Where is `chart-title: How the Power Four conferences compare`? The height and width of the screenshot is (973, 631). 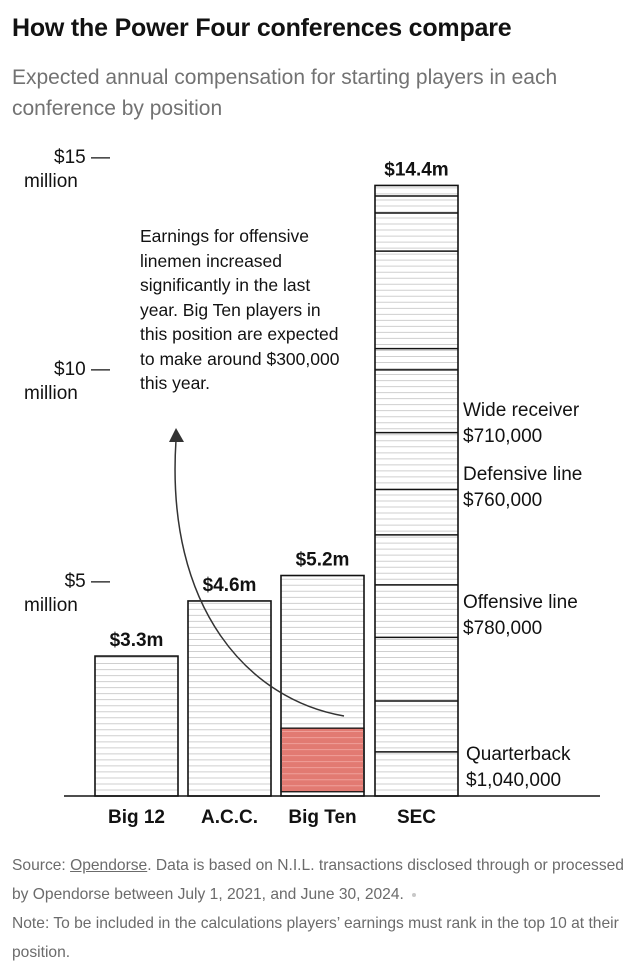 chart-title: How the Power Four conferences compare is located at coordinates (262, 28).